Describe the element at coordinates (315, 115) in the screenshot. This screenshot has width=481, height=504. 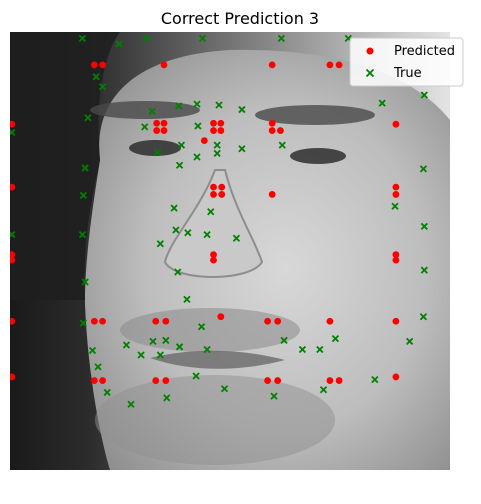
I see `right-eyebrow` at that location.